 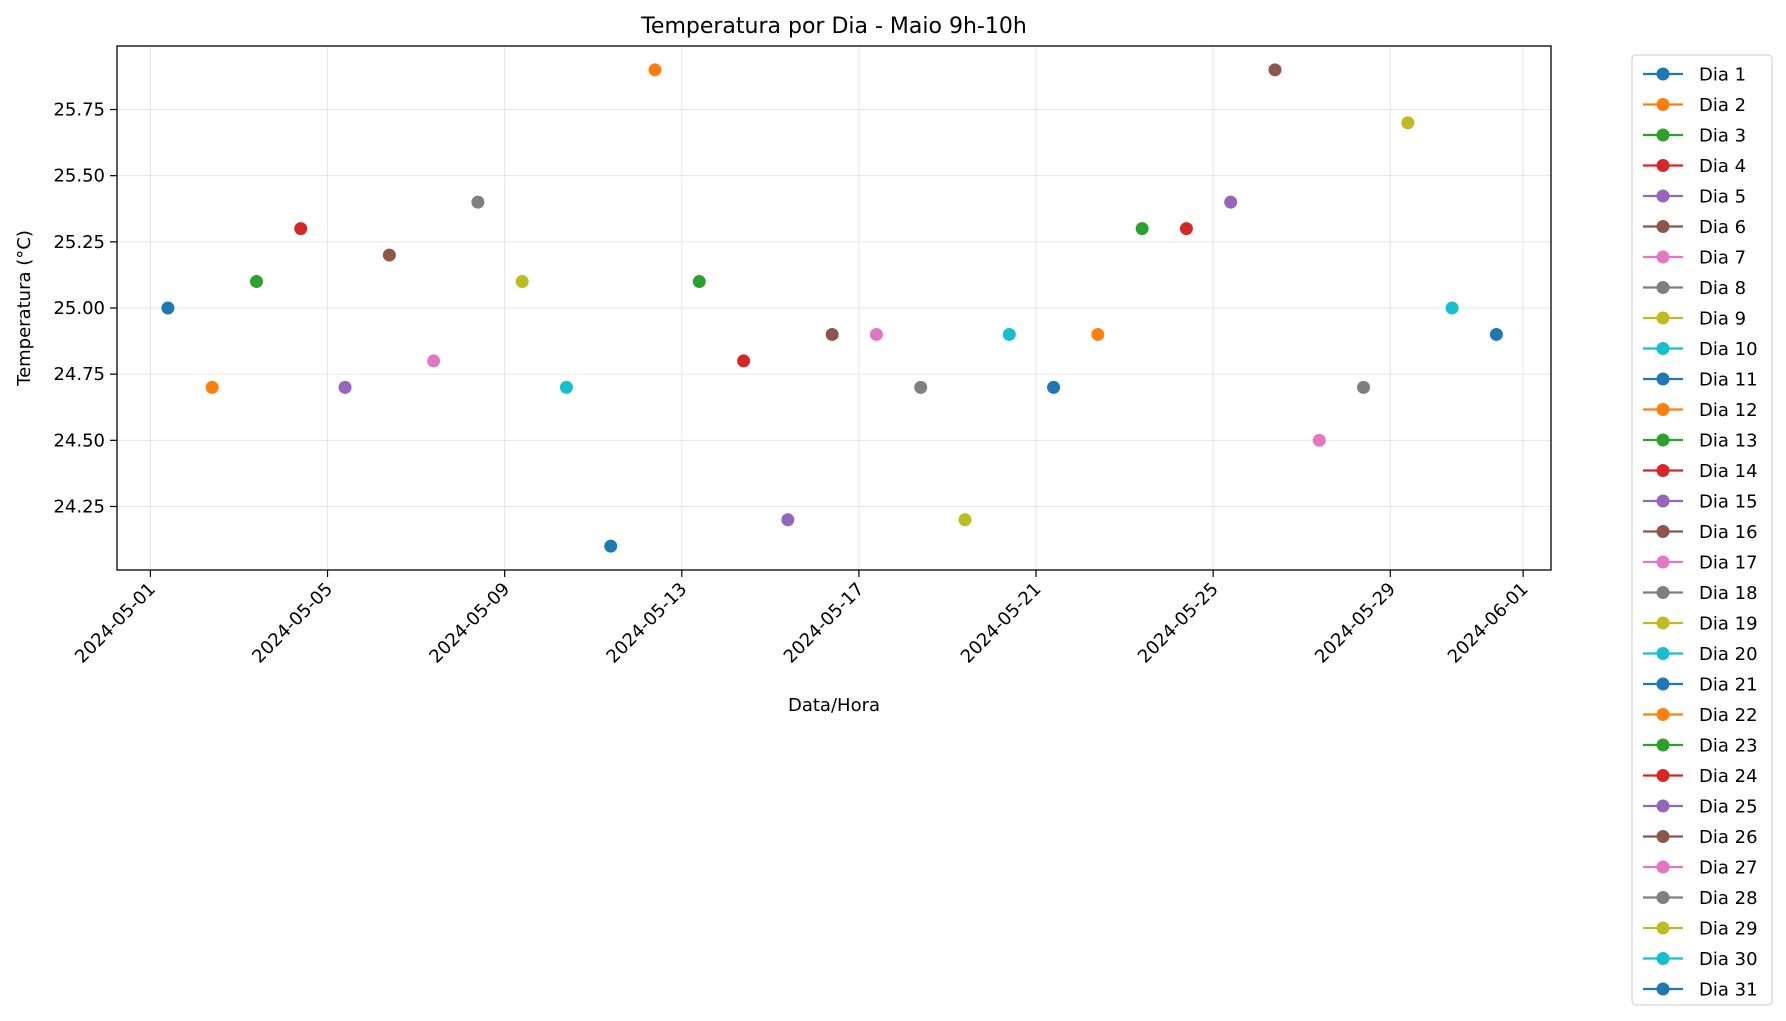 I want to click on legend-label: Dia 15, so click(x=1728, y=502).